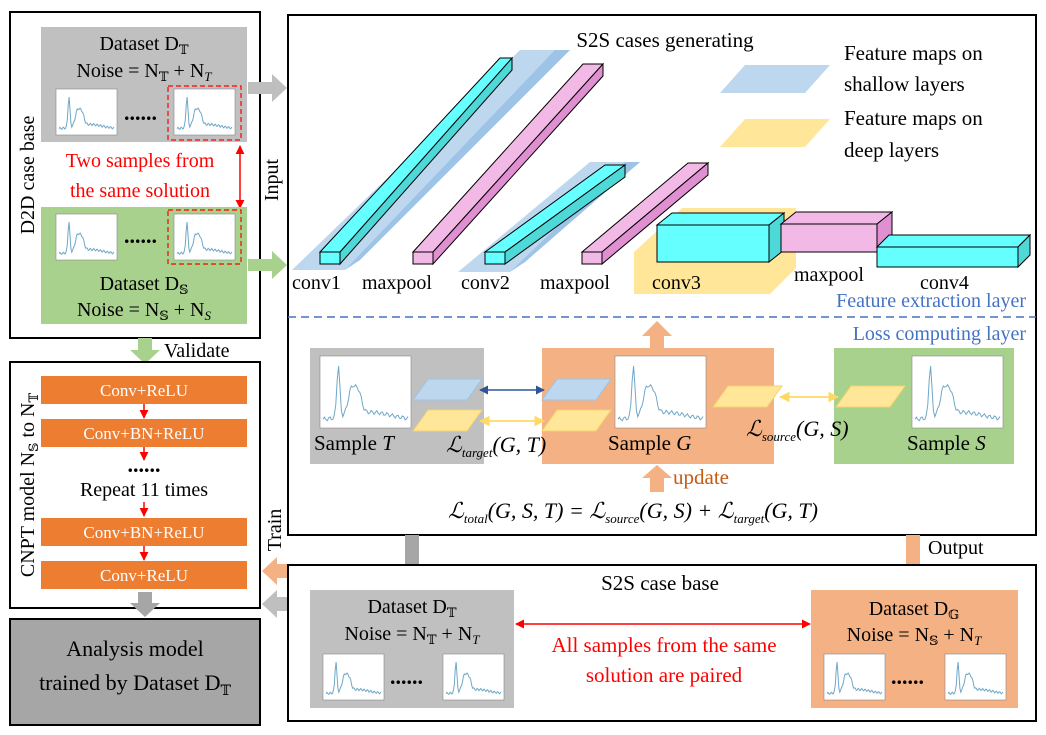 The width and height of the screenshot is (1046, 735). I want to click on train-label: Train, so click(275, 530).